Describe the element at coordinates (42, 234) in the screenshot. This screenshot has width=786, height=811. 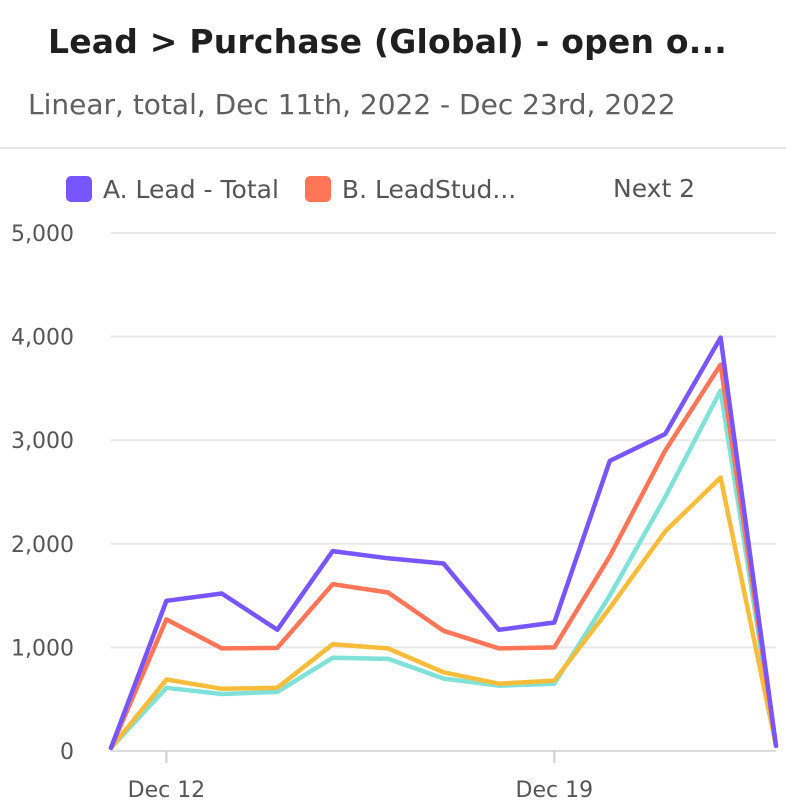
I see `y-tick-label: 5,000` at that location.